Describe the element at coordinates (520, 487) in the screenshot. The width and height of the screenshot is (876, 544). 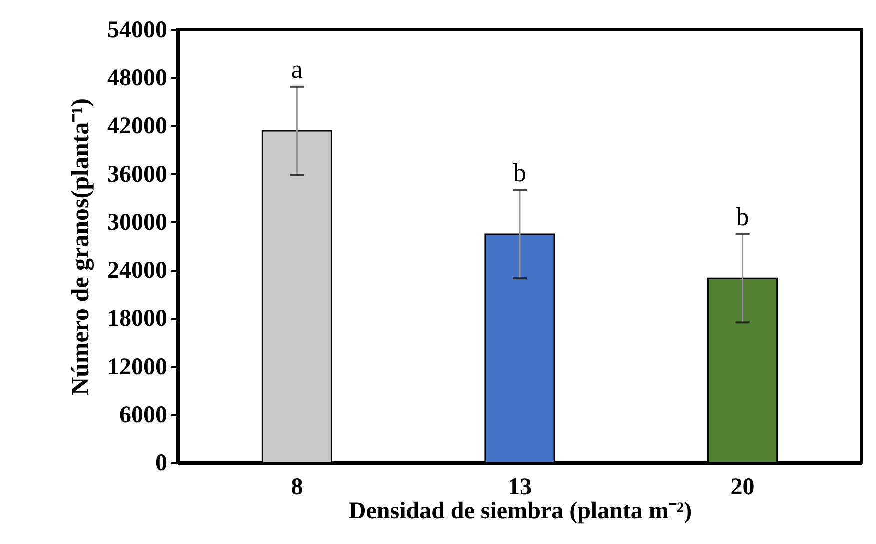
I see `x-tick-label: 13` at that location.